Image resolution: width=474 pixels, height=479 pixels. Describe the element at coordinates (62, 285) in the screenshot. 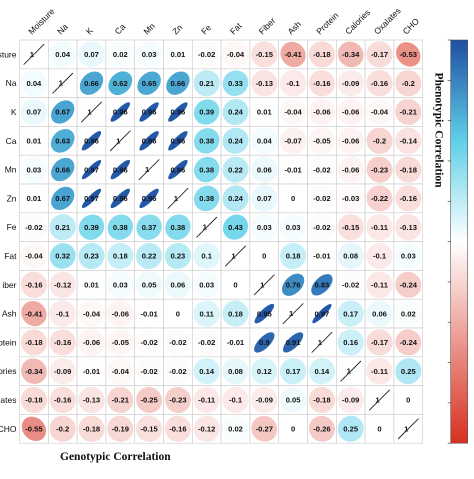

I see `genotypic-value: -0.12` at that location.